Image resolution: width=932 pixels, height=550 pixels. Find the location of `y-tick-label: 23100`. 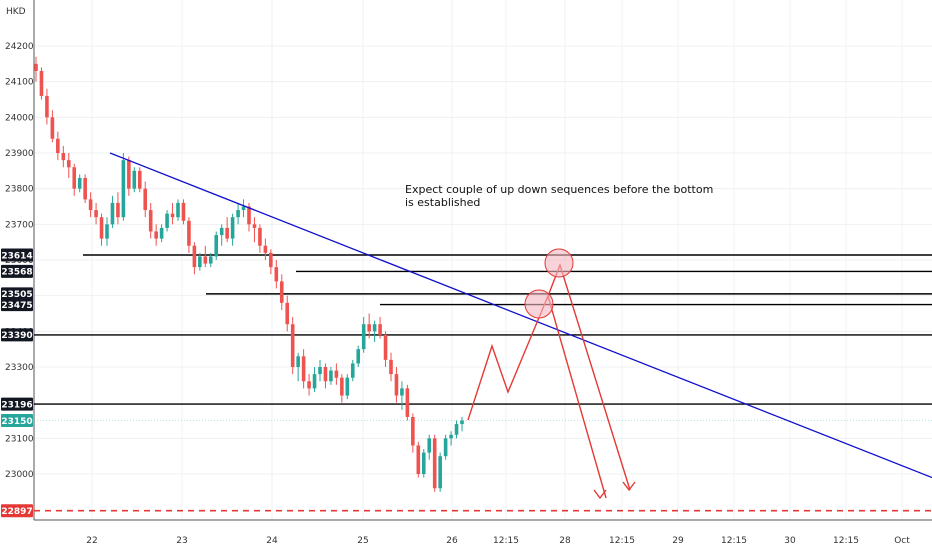

y-tick-label: 23100 is located at coordinates (19, 439).